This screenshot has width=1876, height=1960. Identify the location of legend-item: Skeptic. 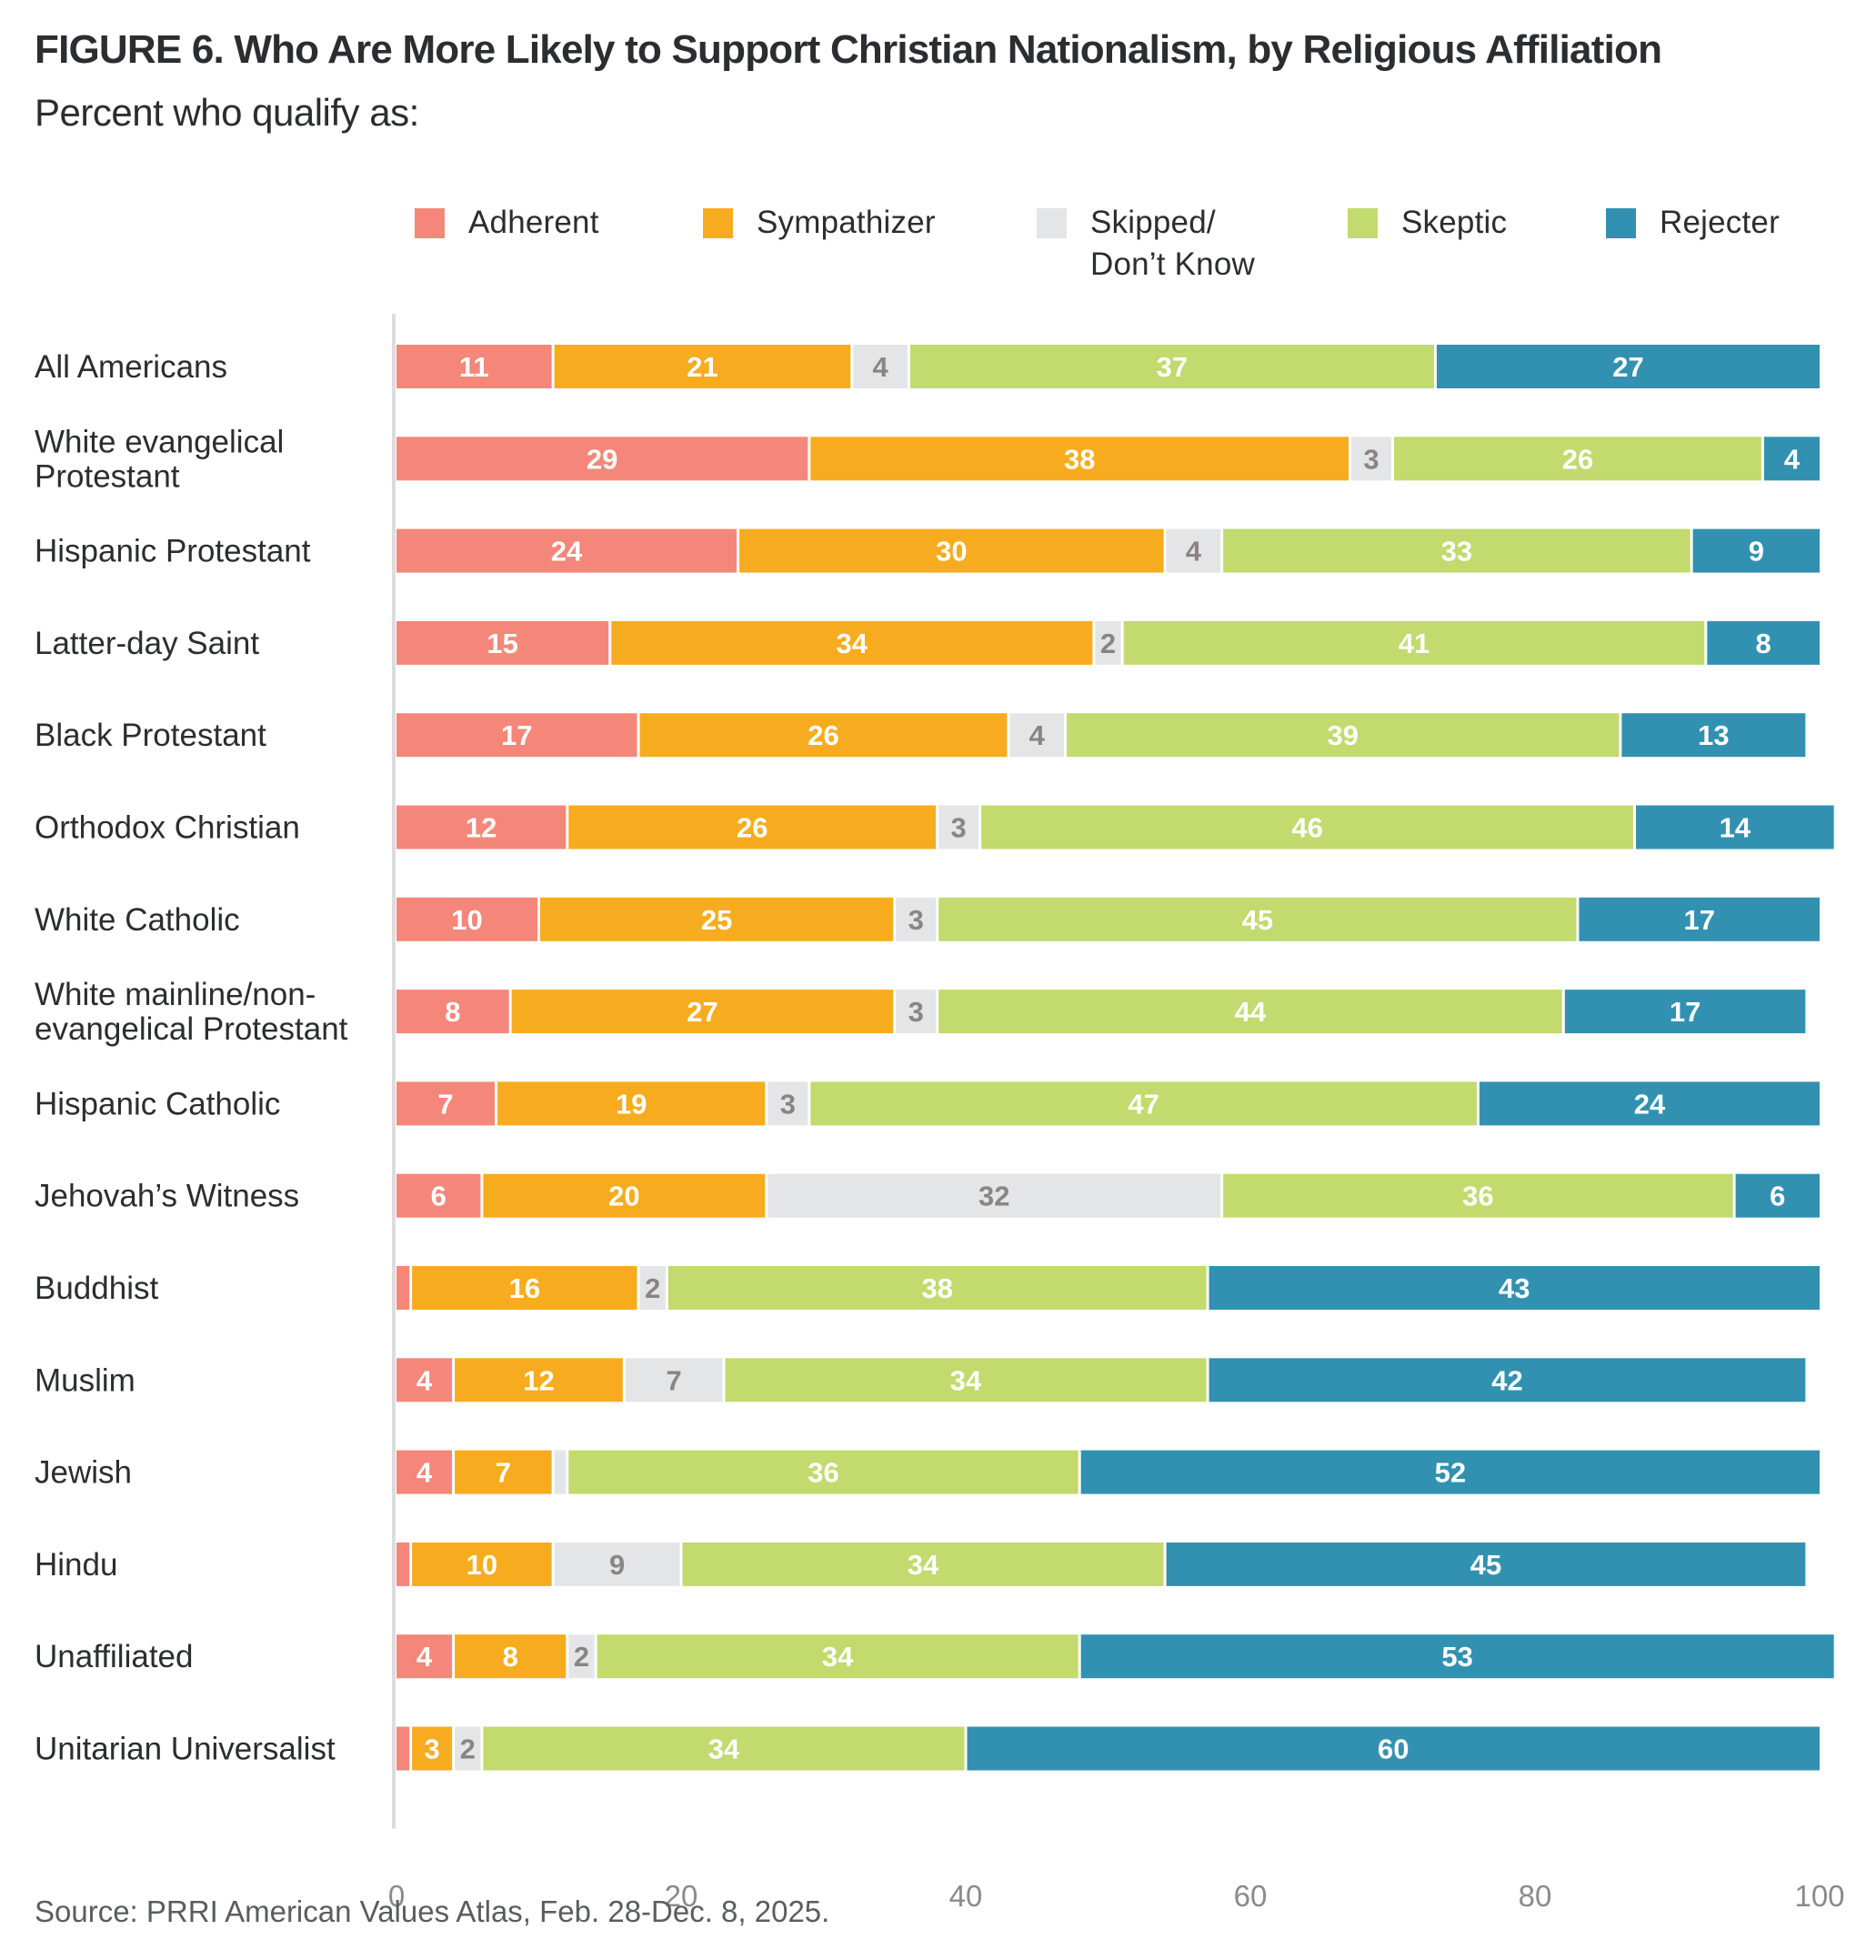
(1427, 224).